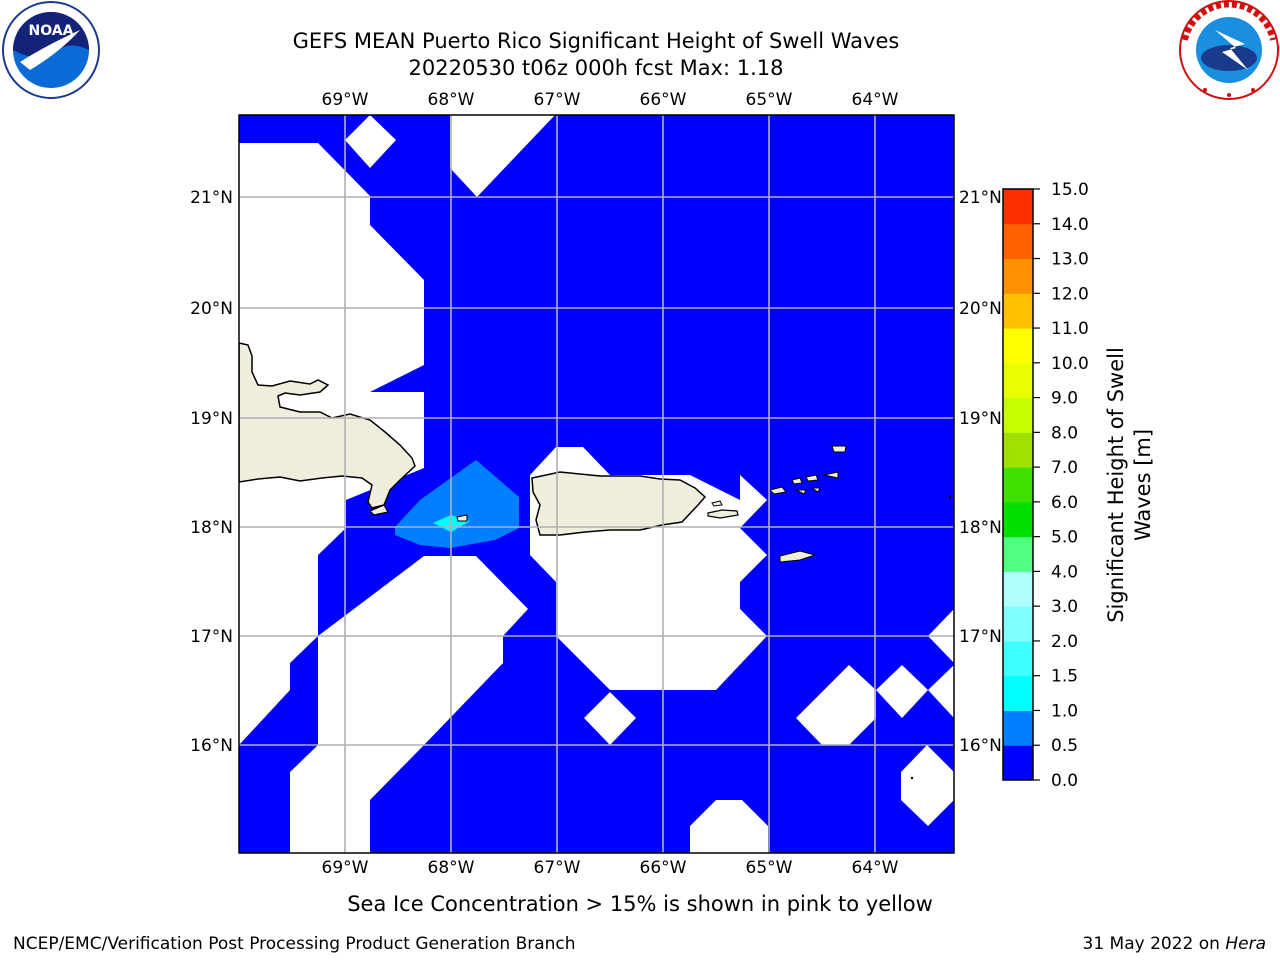 Image resolution: width=1280 pixels, height=960 pixels. Describe the element at coordinates (1064, 711) in the screenshot. I see `colorbar-tick-label: 1.0` at that location.